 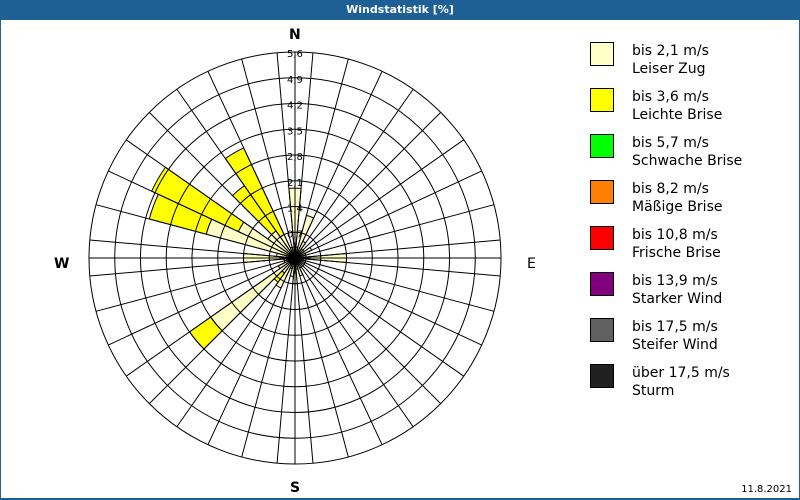 What do you see at coordinates (62, 264) in the screenshot?
I see `direction-west-label: W` at bounding box center [62, 264].